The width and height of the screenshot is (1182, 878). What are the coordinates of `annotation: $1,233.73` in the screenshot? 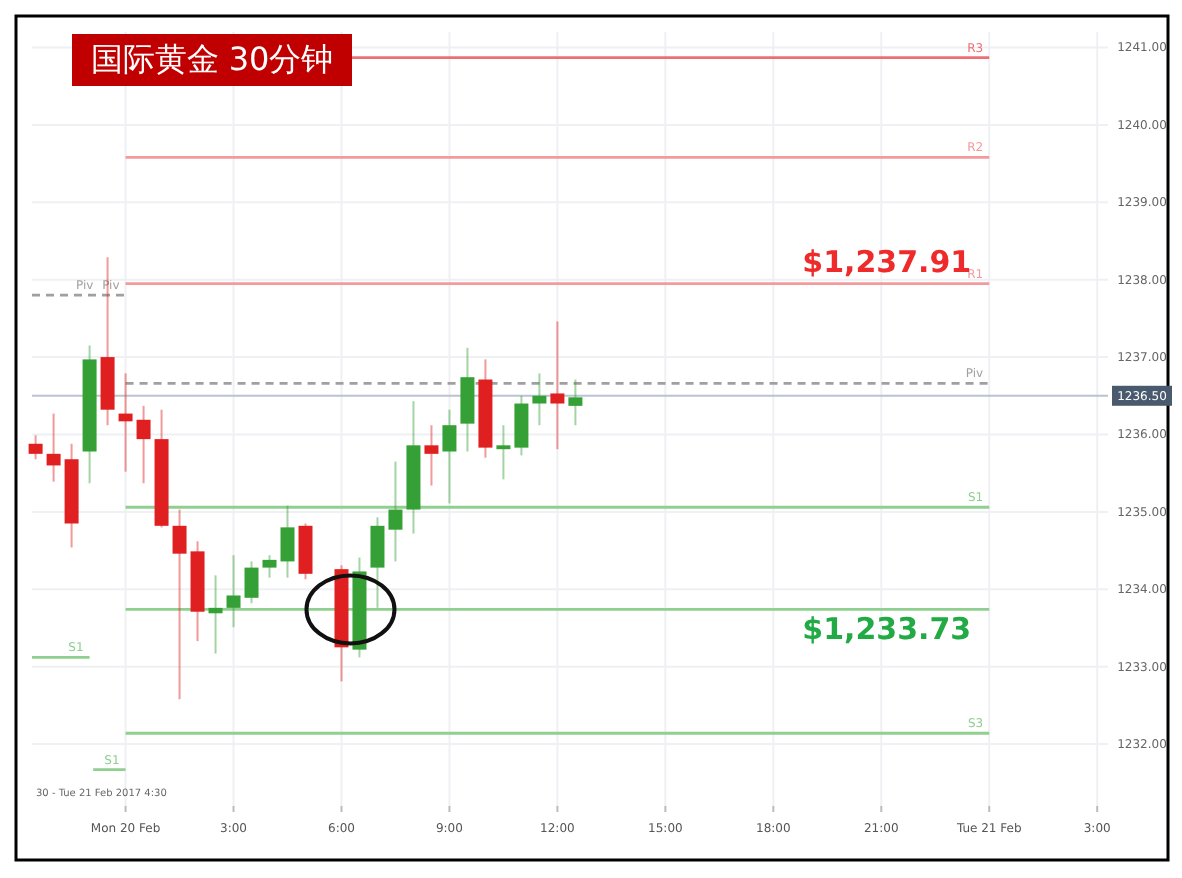 It's located at (887, 629).